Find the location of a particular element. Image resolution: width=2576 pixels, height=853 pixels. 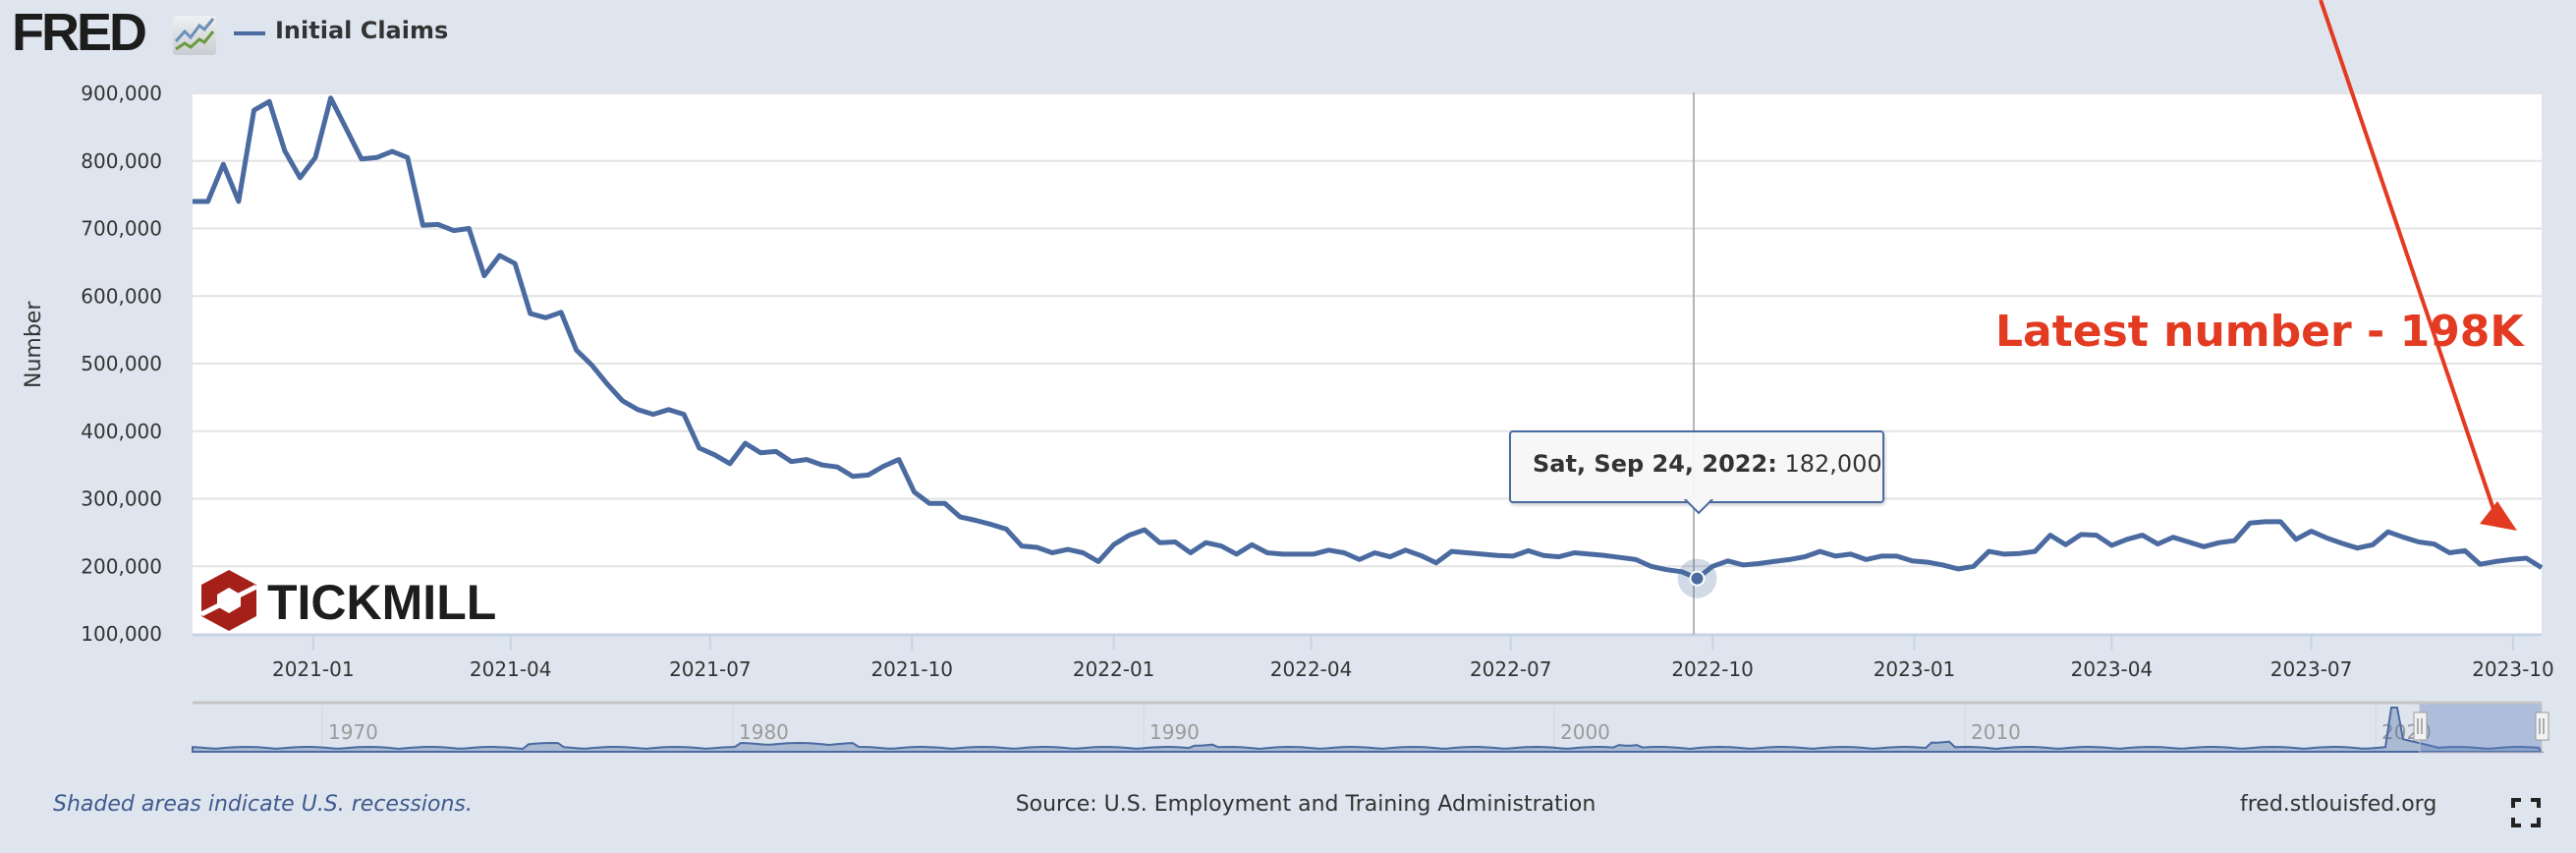

x-tick-label: 2023-07 is located at coordinates (2311, 669).